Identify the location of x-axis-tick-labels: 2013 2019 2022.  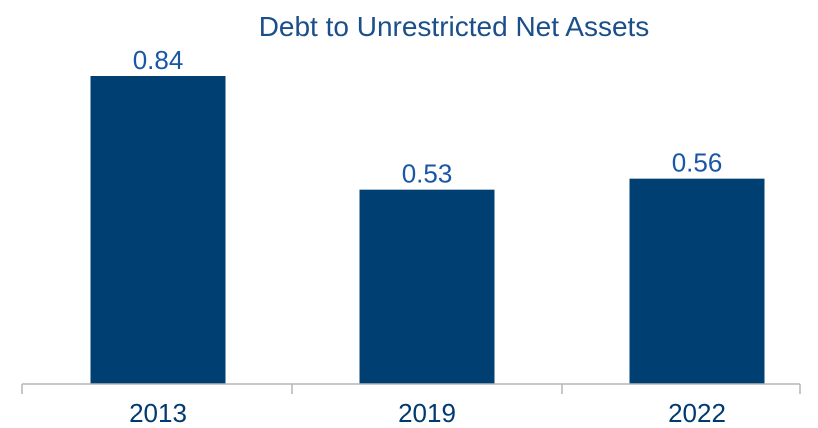
(427, 413).